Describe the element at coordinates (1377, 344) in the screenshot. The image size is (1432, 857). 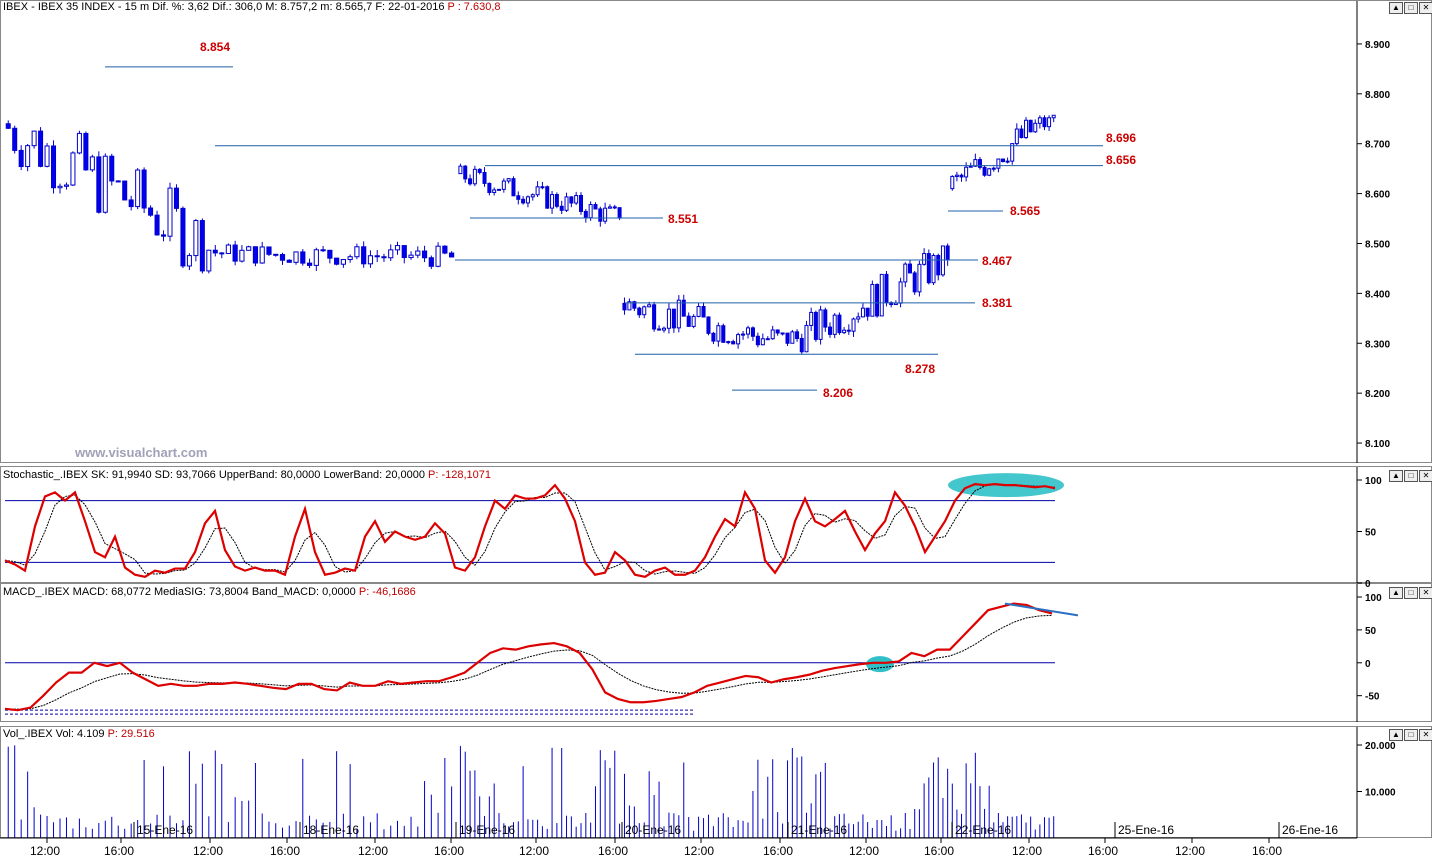
I see `price-tick-label: 8.300` at that location.